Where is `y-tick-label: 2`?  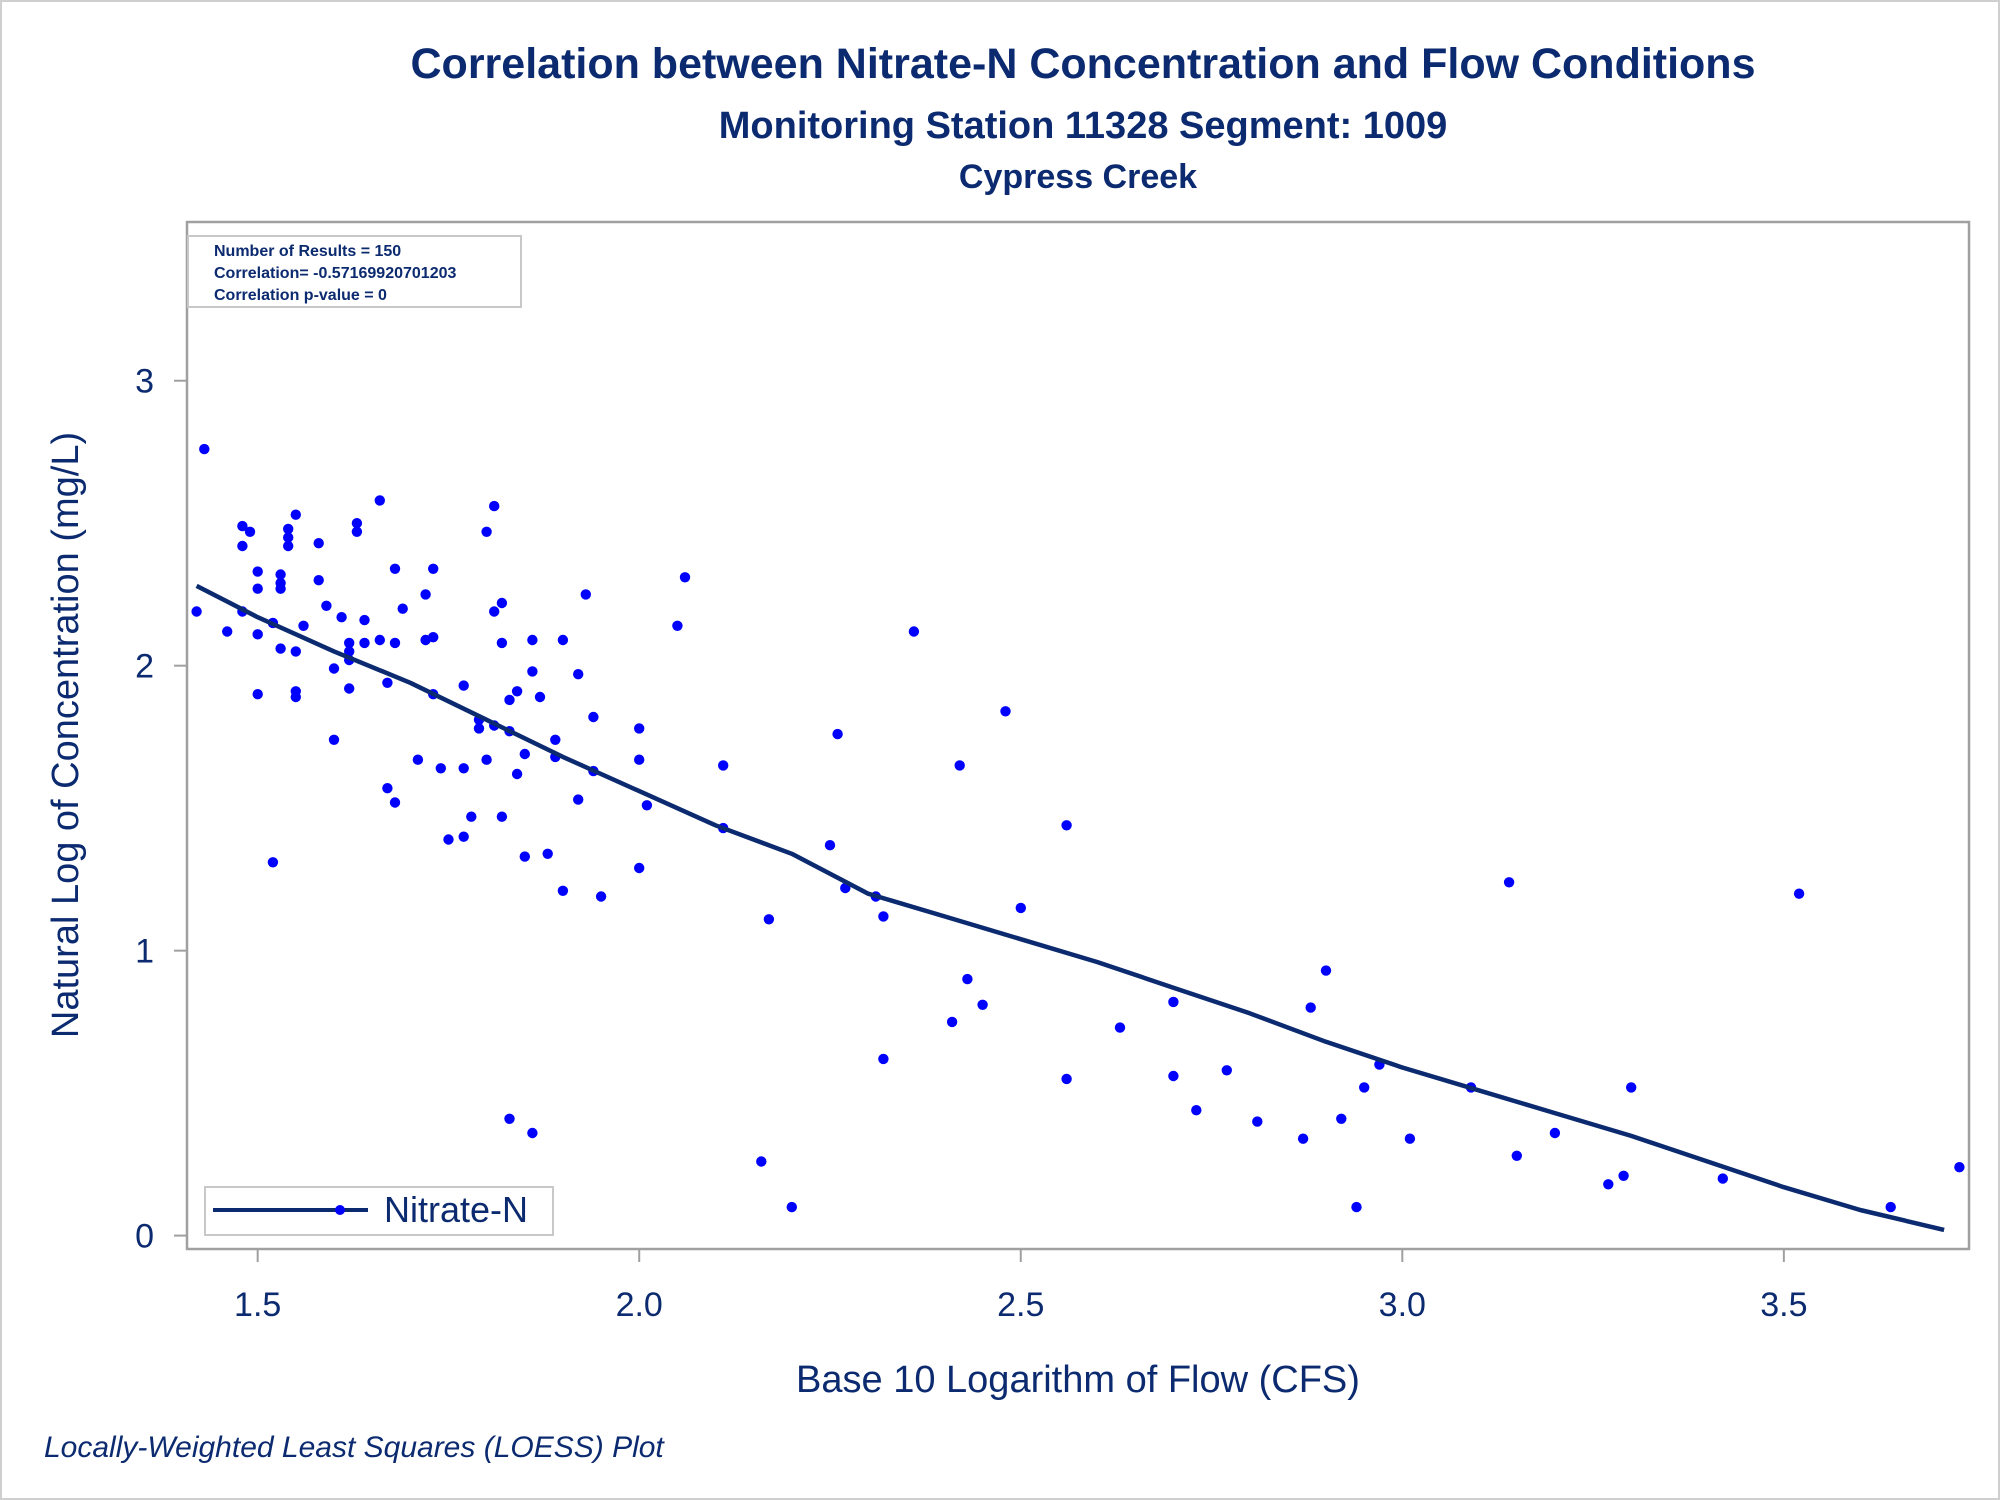
y-tick-label: 2 is located at coordinates (144, 667).